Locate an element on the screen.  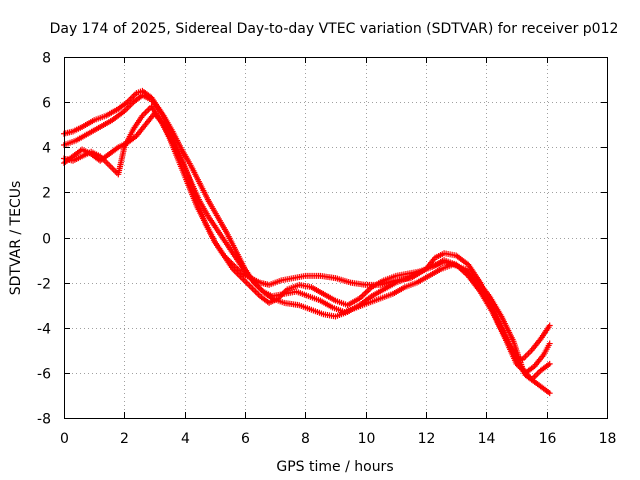
y-tick-label: 4 is located at coordinates (46, 149).